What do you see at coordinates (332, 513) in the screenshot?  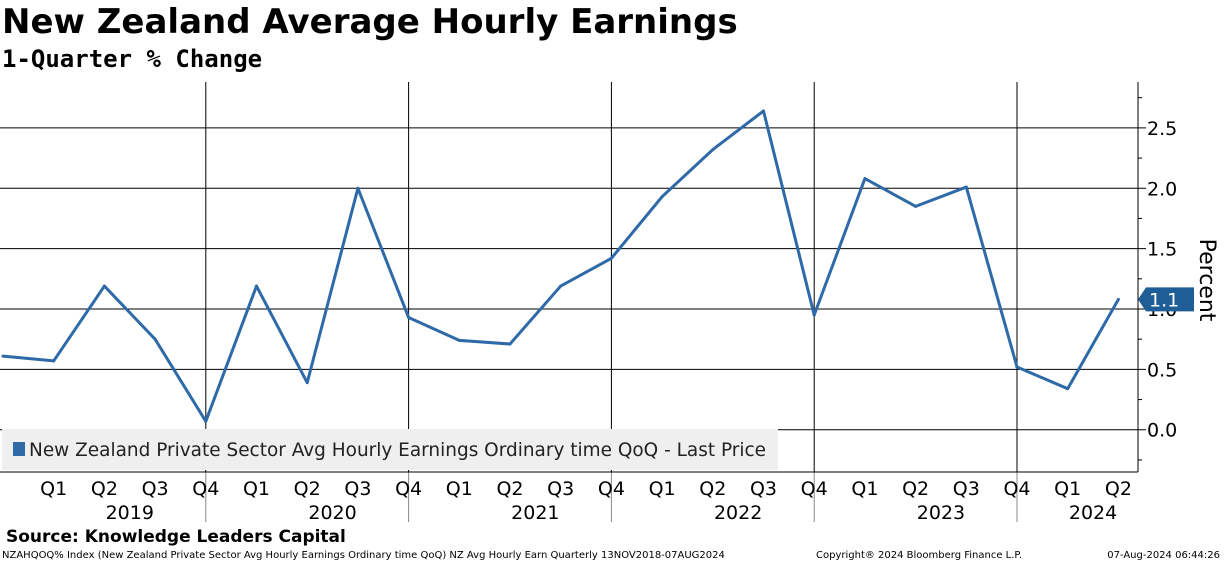 I see `x-tick-label-year: 2020` at bounding box center [332, 513].